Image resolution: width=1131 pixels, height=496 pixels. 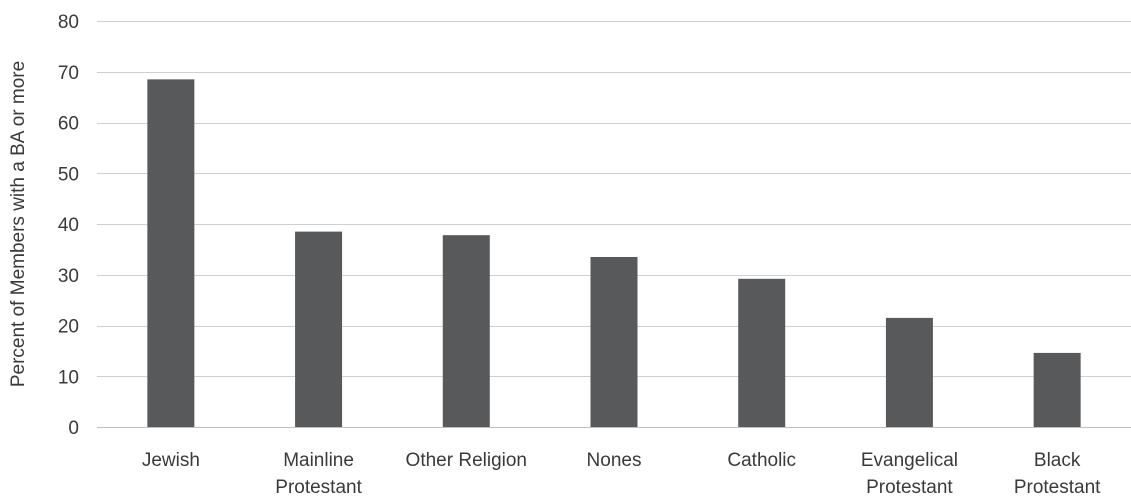 What do you see at coordinates (1057, 473) in the screenshot?
I see `x-category-label: Black Protestant` at bounding box center [1057, 473].